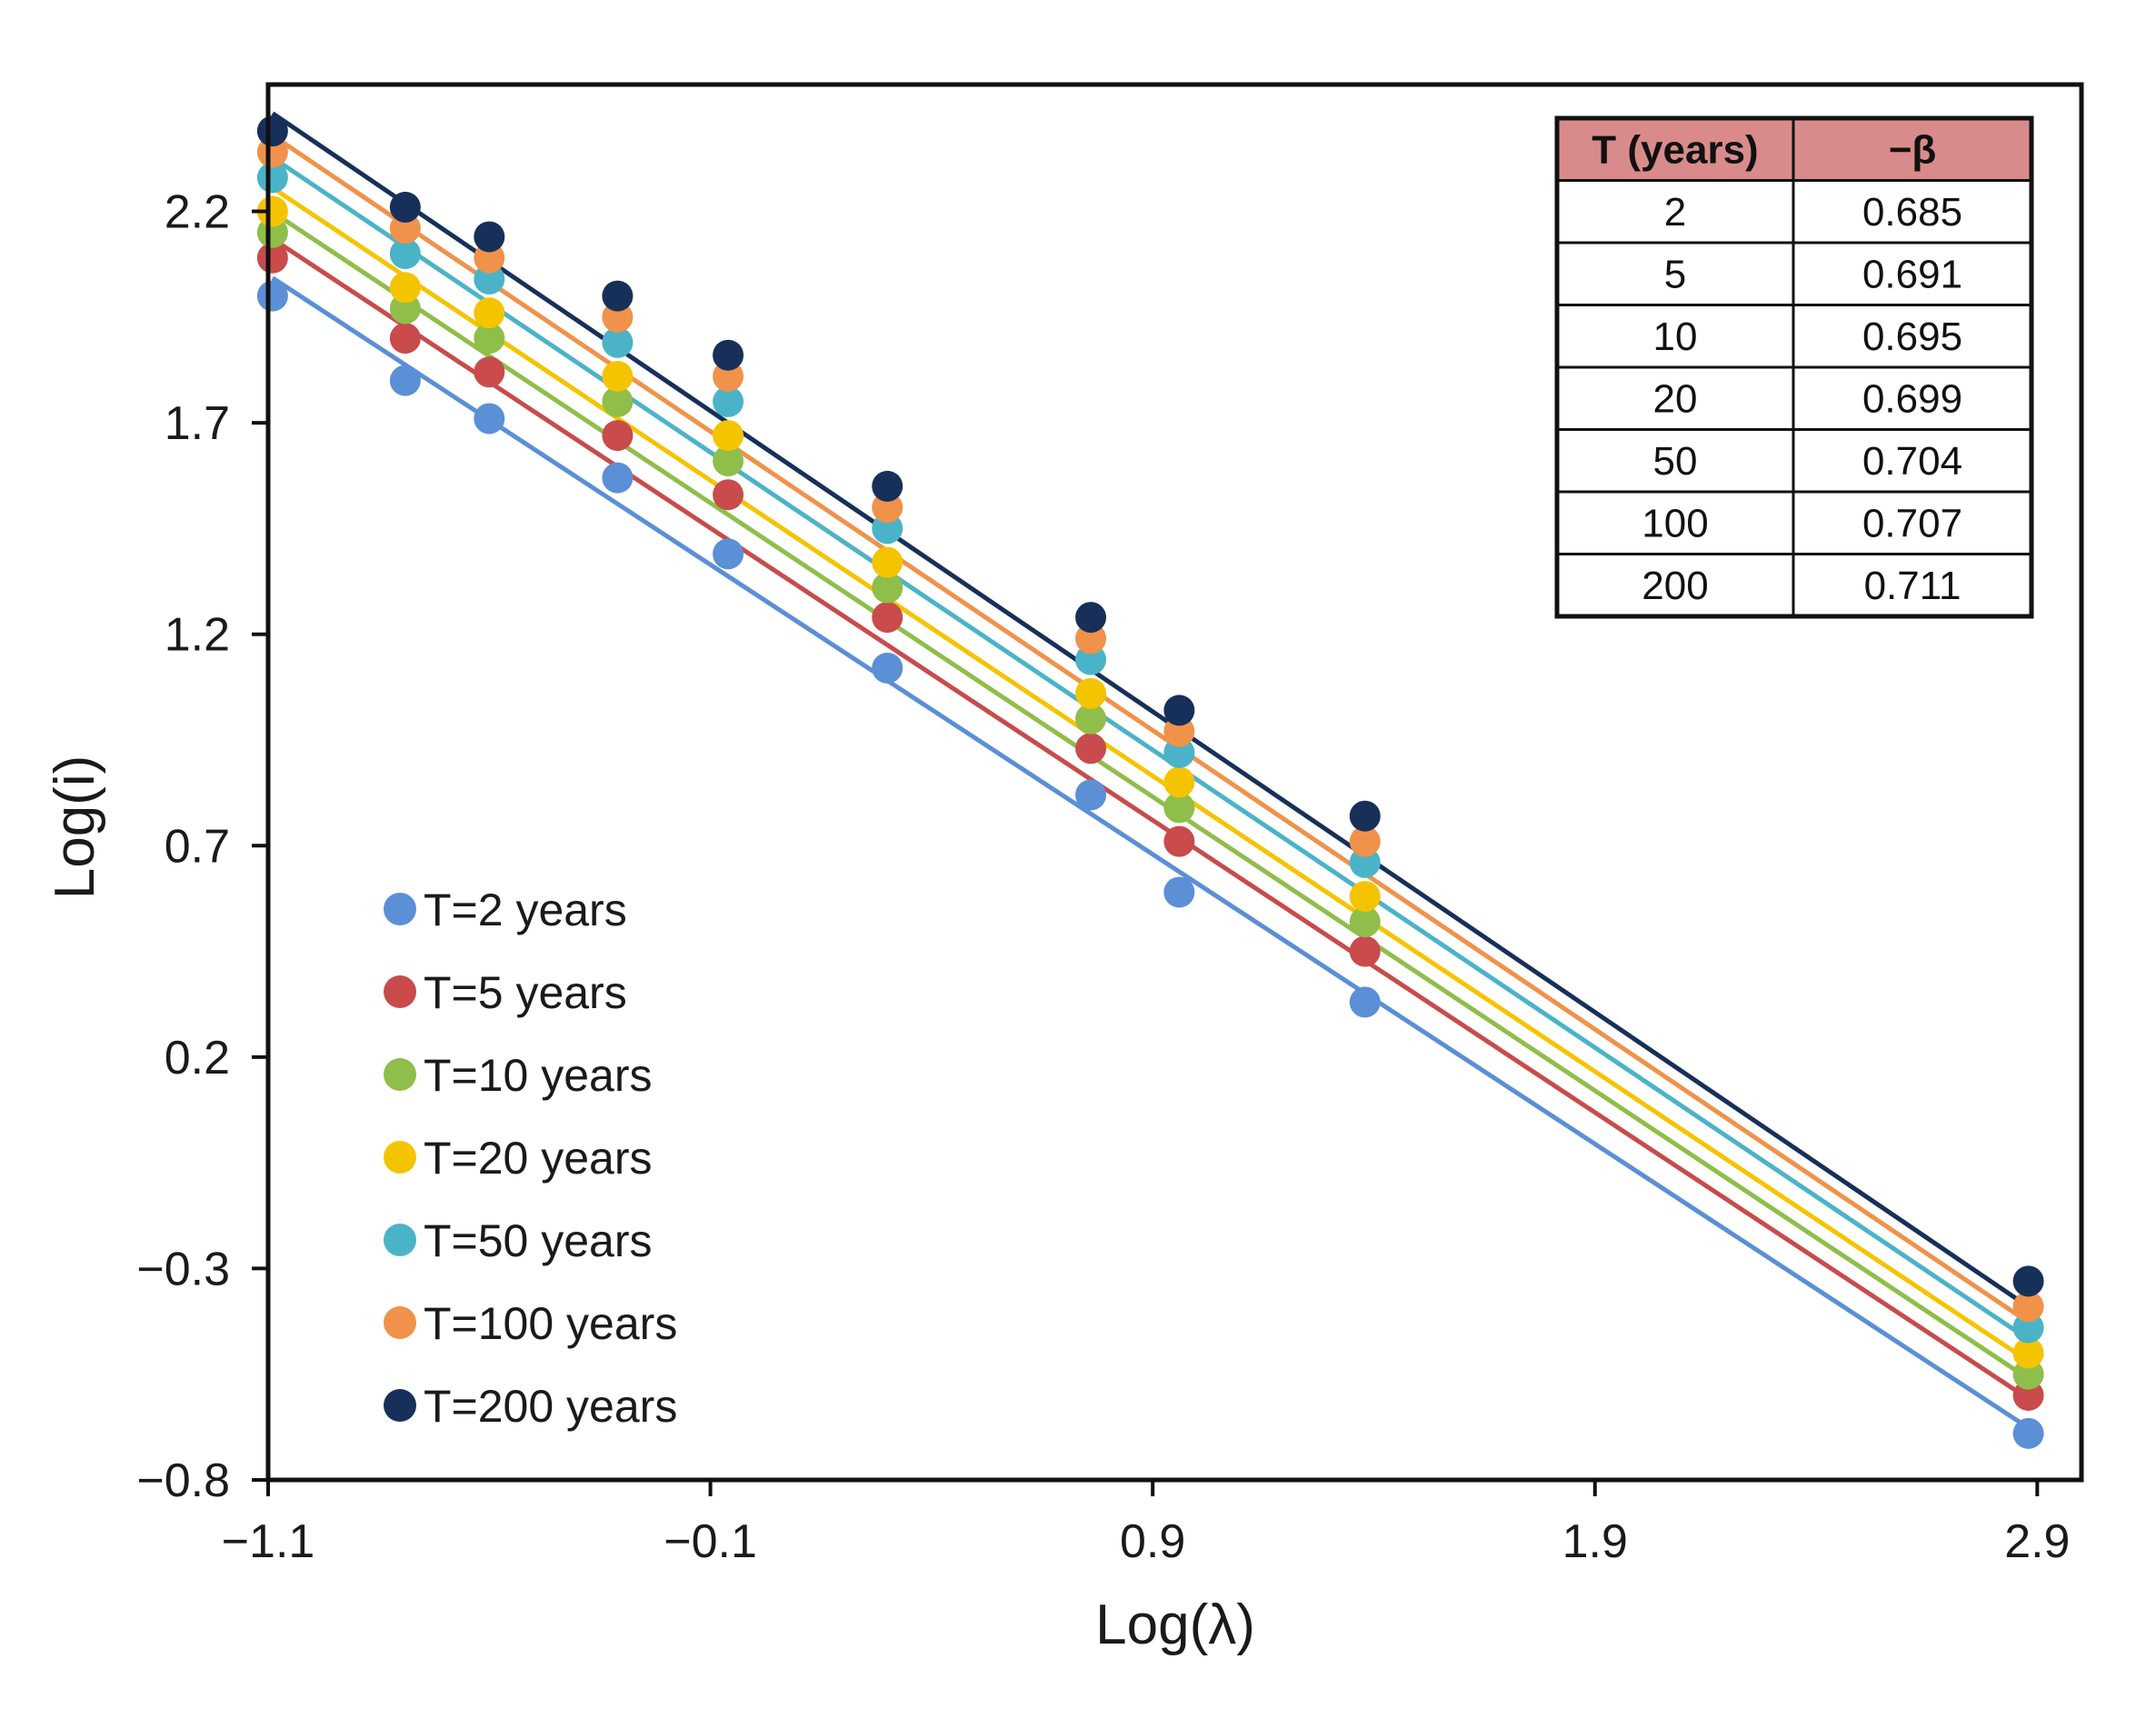 This screenshot has width=2156, height=1709. What do you see at coordinates (1912, 399) in the screenshot?
I see `table-cell: 0.699` at bounding box center [1912, 399].